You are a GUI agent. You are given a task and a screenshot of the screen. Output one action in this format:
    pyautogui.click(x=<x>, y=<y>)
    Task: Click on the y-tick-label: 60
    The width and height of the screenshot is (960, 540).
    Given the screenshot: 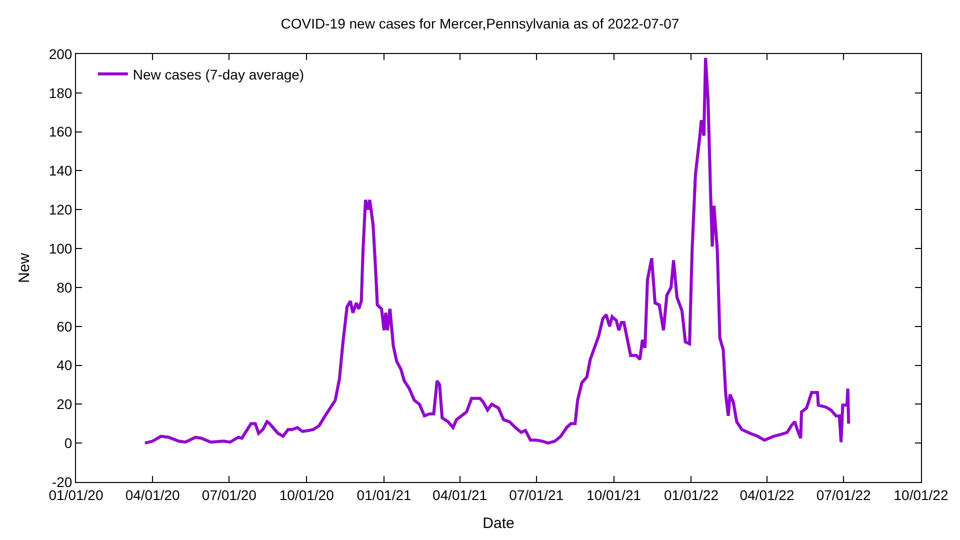 What is the action you would take?
    pyautogui.click(x=64, y=326)
    